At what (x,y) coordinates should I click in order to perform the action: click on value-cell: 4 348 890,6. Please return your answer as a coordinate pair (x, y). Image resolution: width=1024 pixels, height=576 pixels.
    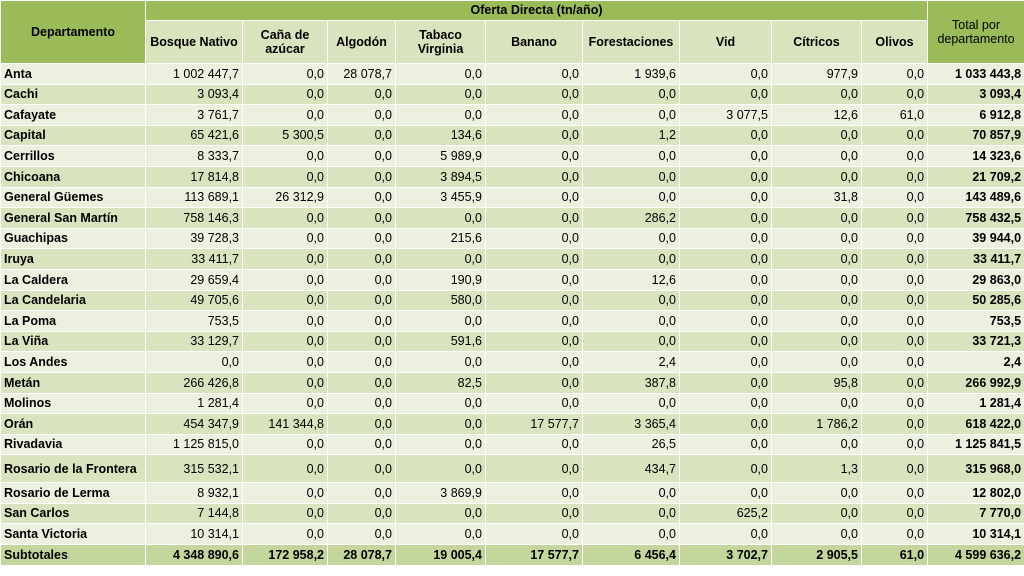
    Looking at the image, I should click on (194, 555).